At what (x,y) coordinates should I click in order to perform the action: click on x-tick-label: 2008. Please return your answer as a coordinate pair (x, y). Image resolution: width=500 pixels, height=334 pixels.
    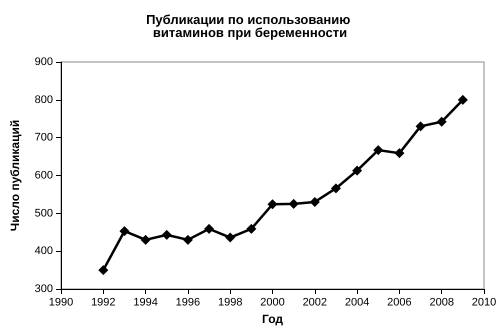
    Looking at the image, I should click on (441, 302).